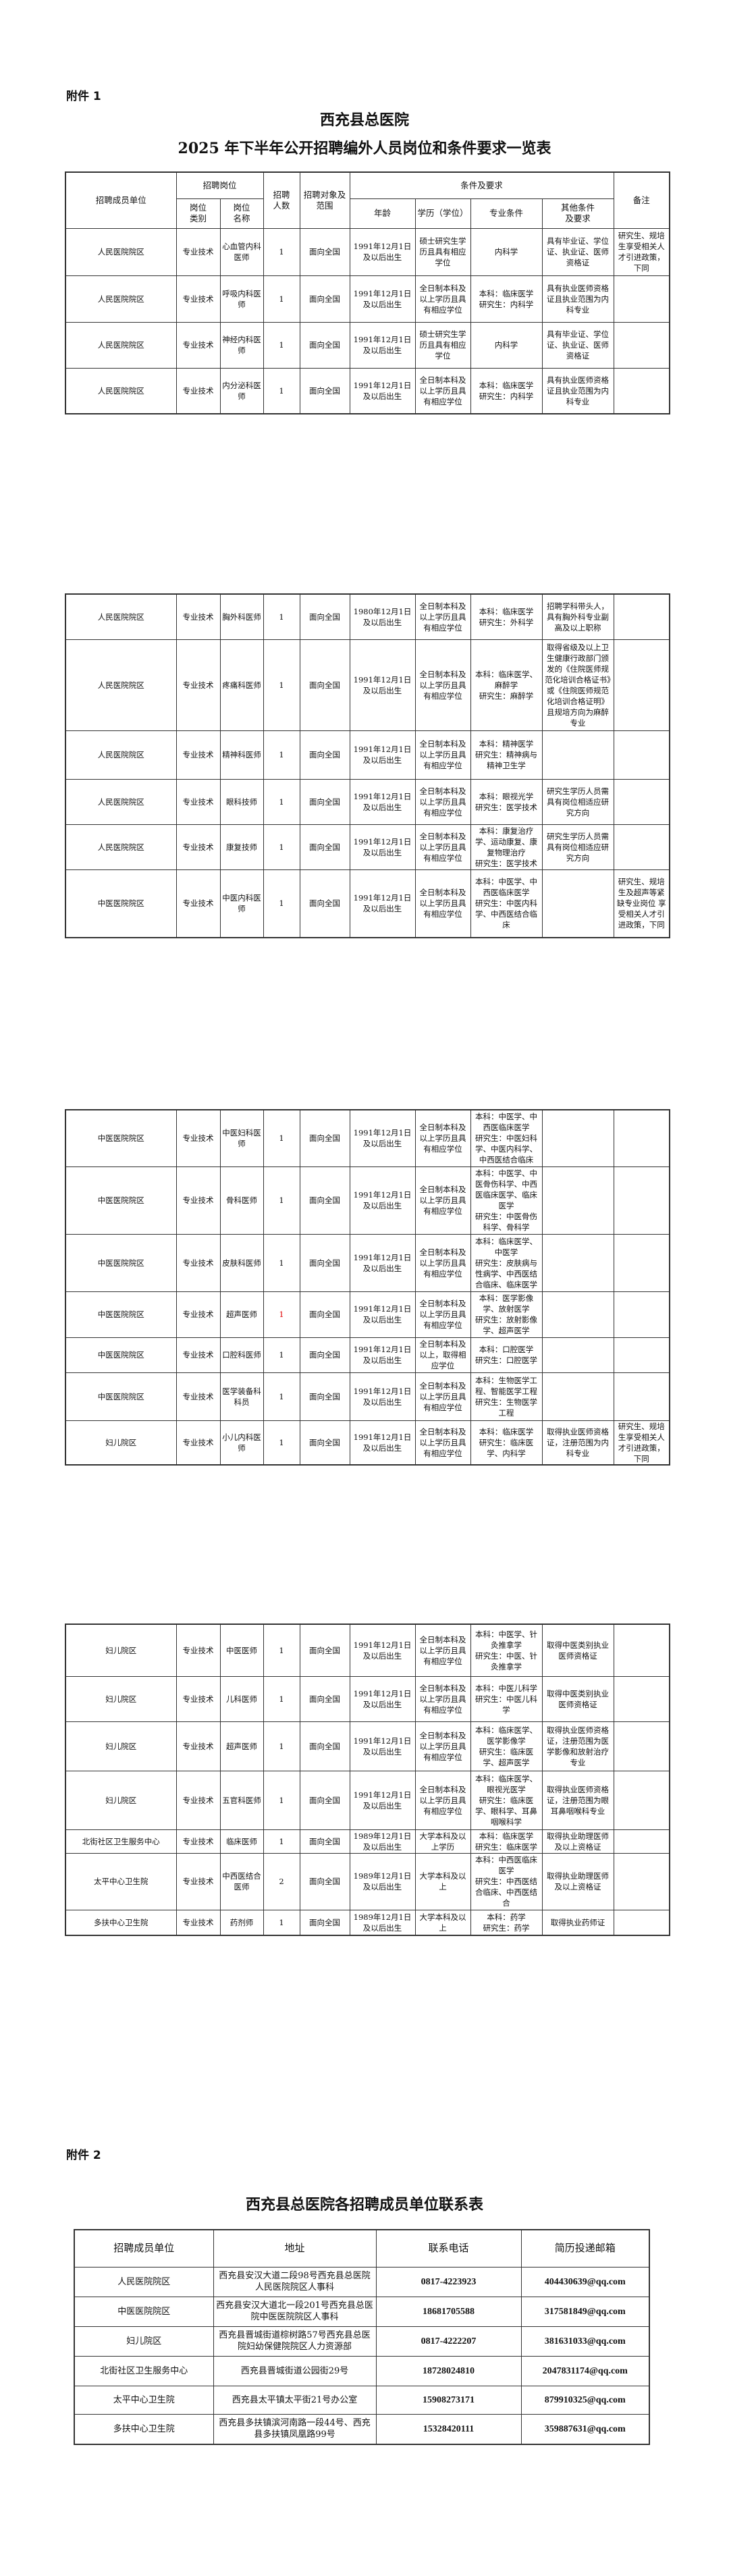  What do you see at coordinates (585, 2341) in the screenshot?
I see `contact-email: 381631033@qq.com` at bounding box center [585, 2341].